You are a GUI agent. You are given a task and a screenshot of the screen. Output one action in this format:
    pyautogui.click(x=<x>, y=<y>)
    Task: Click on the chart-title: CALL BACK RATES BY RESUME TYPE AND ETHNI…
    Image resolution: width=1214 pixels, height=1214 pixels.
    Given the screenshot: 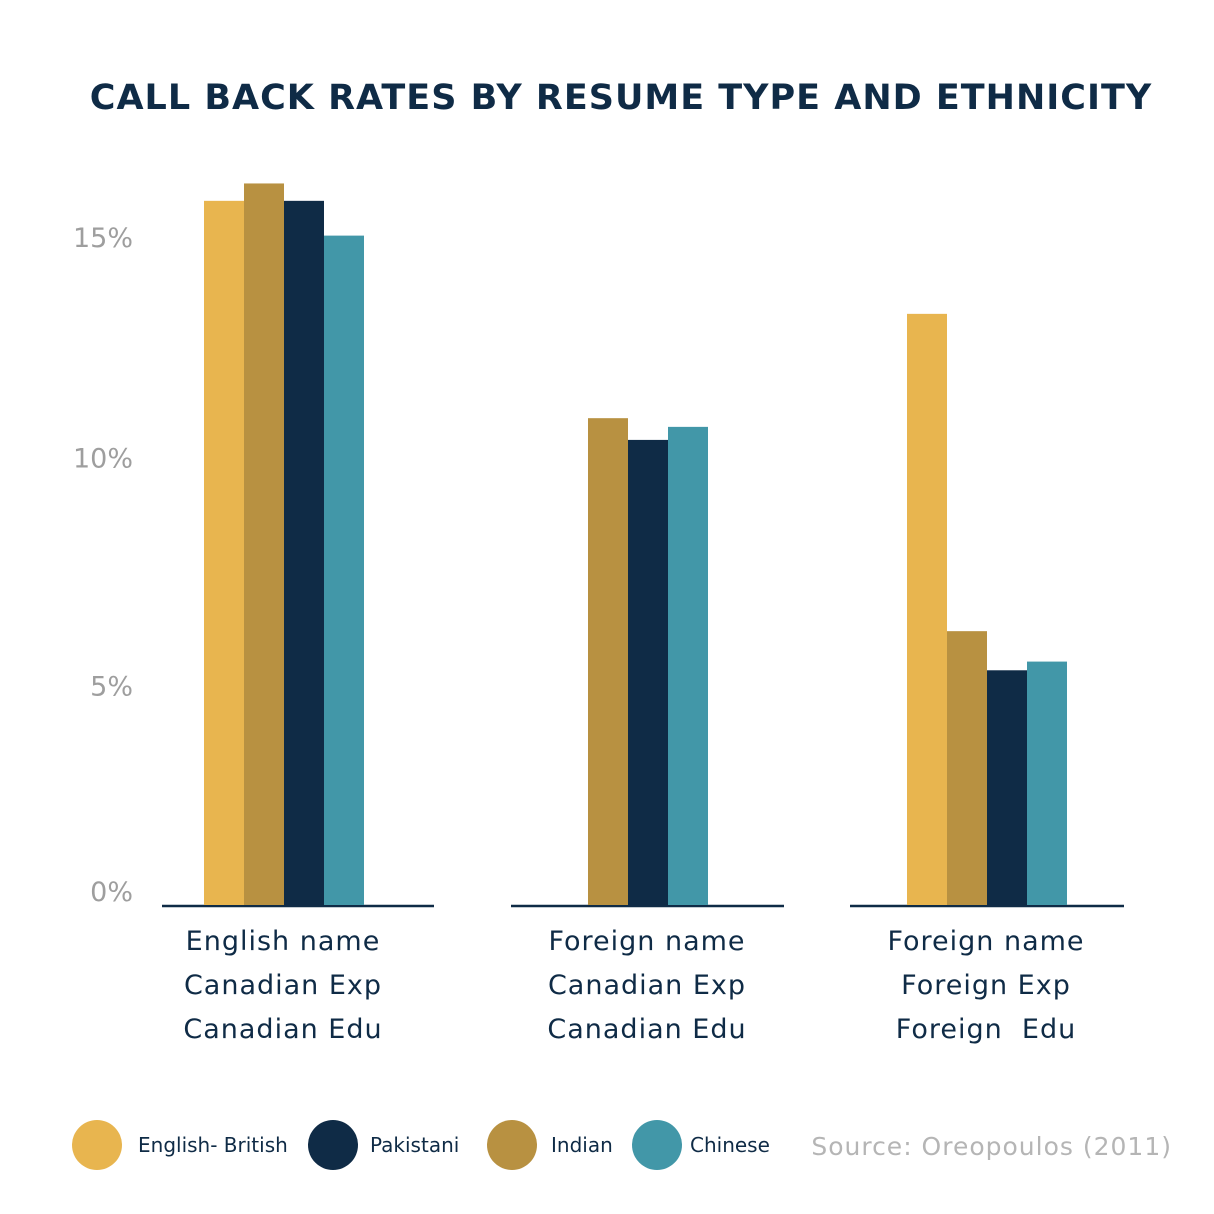 What is the action you would take?
    pyautogui.click(x=621, y=98)
    